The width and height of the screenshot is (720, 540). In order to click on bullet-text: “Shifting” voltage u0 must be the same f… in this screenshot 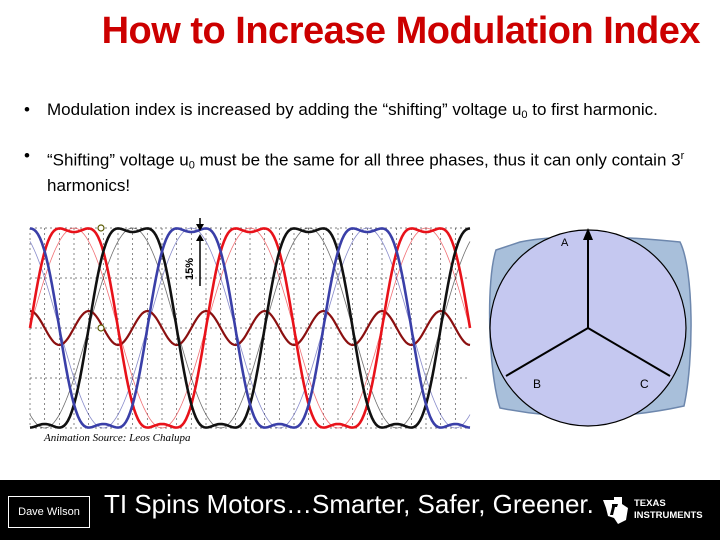, I will do `click(366, 172)`.